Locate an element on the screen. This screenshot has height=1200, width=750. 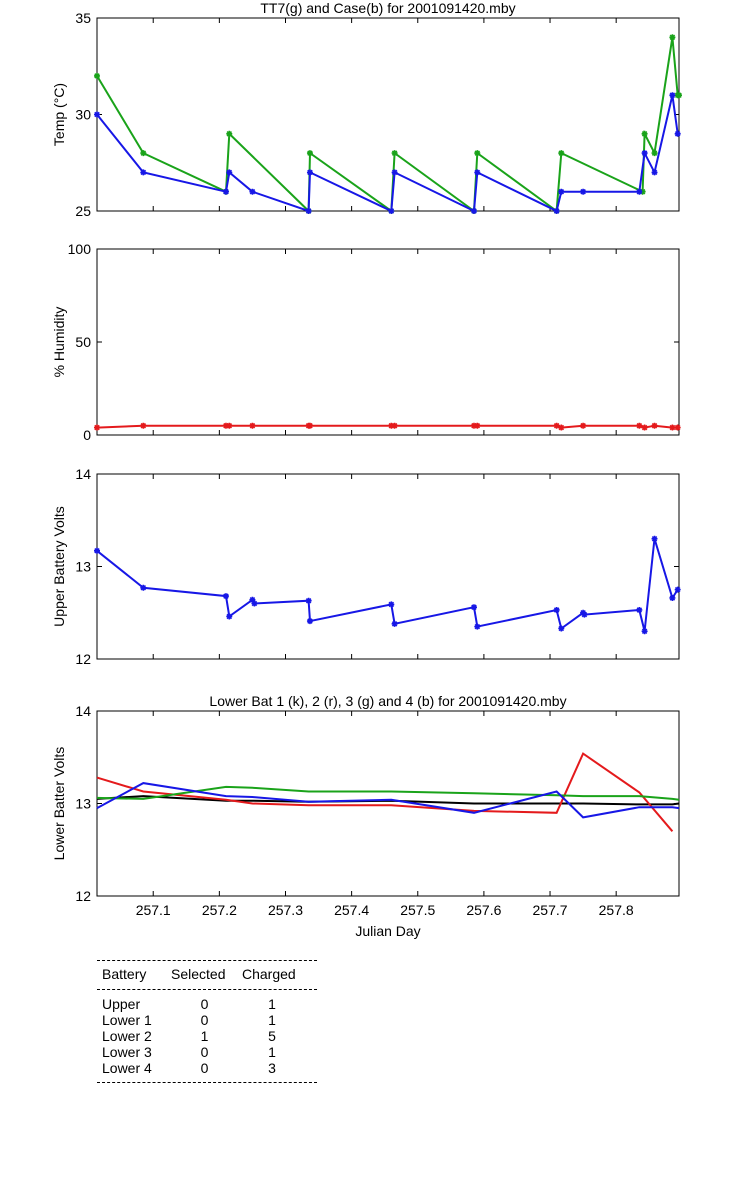
lower-ytick-label: 12 is located at coordinates (83, 896).